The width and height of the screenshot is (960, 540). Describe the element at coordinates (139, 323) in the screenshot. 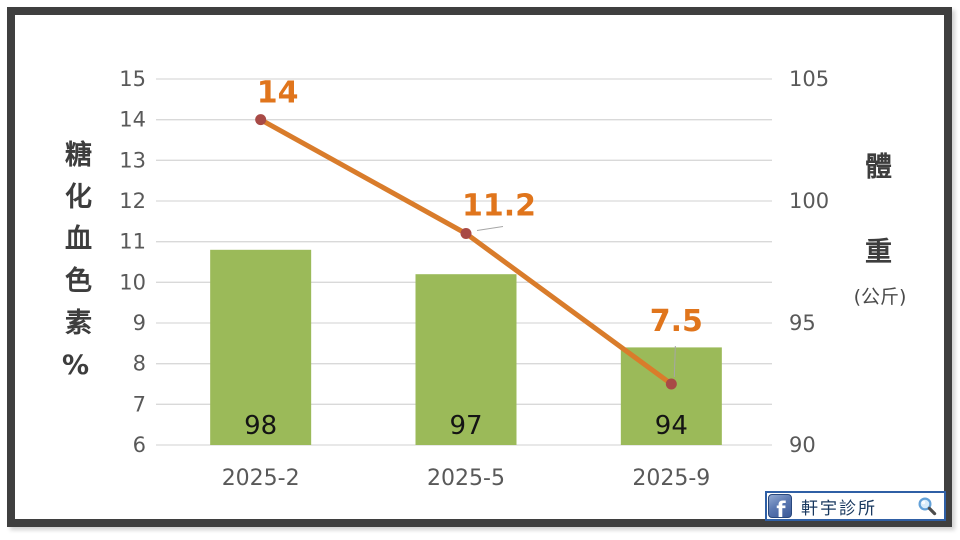

I see `left-axis-tick-label: 9` at that location.